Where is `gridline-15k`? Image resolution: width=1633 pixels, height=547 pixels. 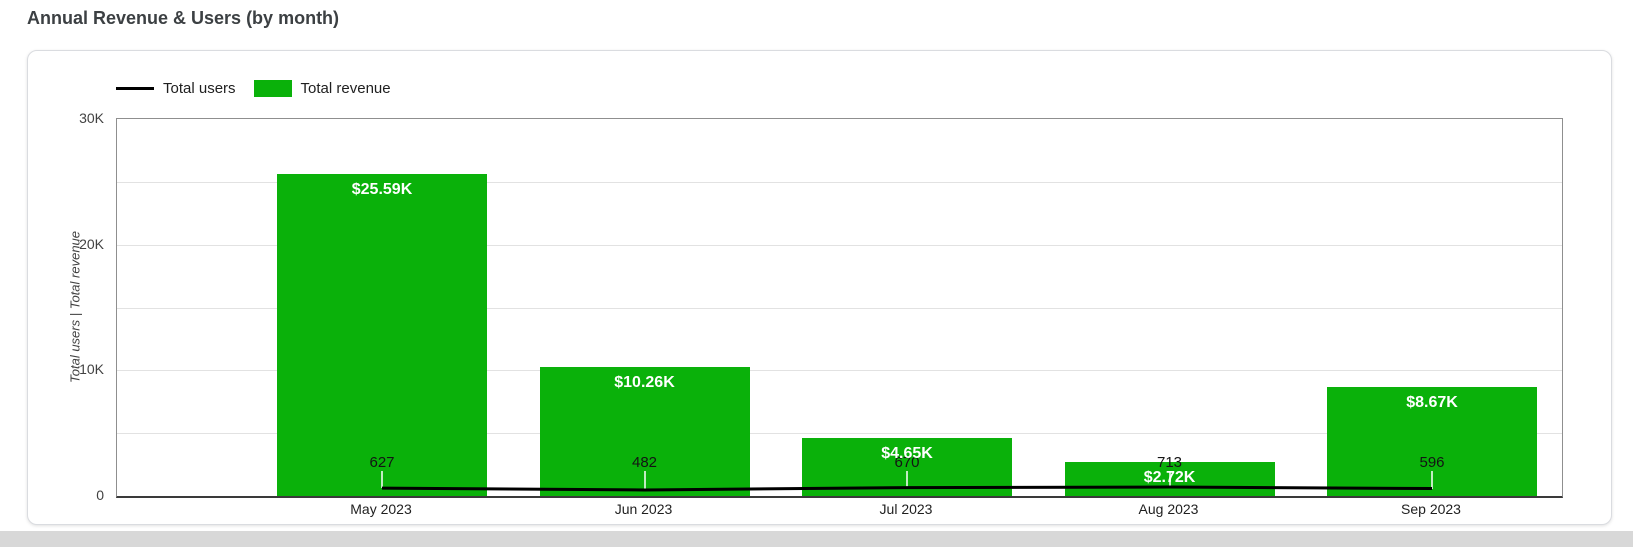 gridline-15k is located at coordinates (839, 308).